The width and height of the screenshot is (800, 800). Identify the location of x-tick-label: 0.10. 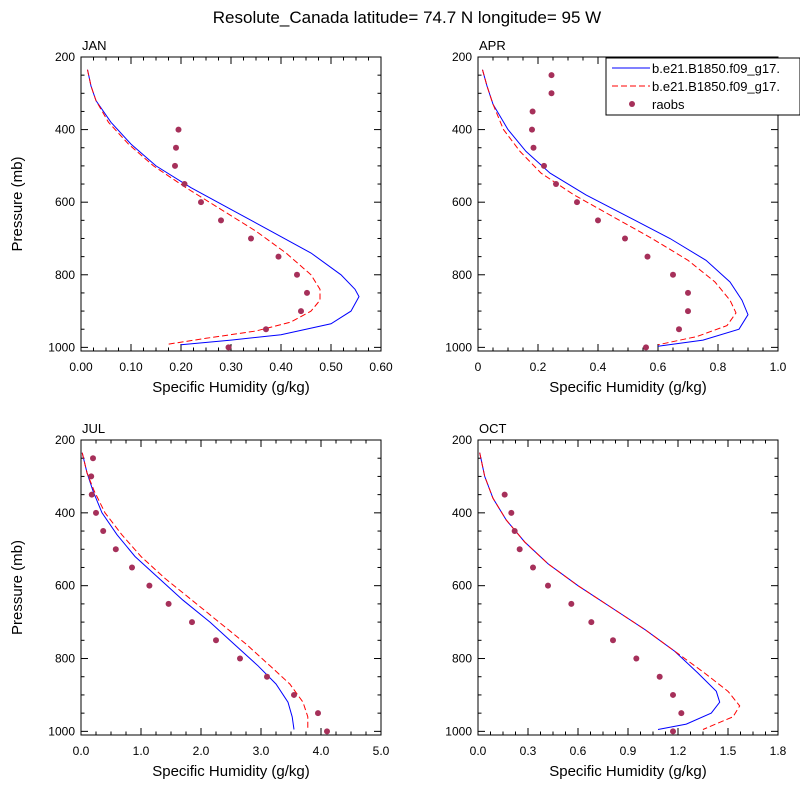
(131, 367).